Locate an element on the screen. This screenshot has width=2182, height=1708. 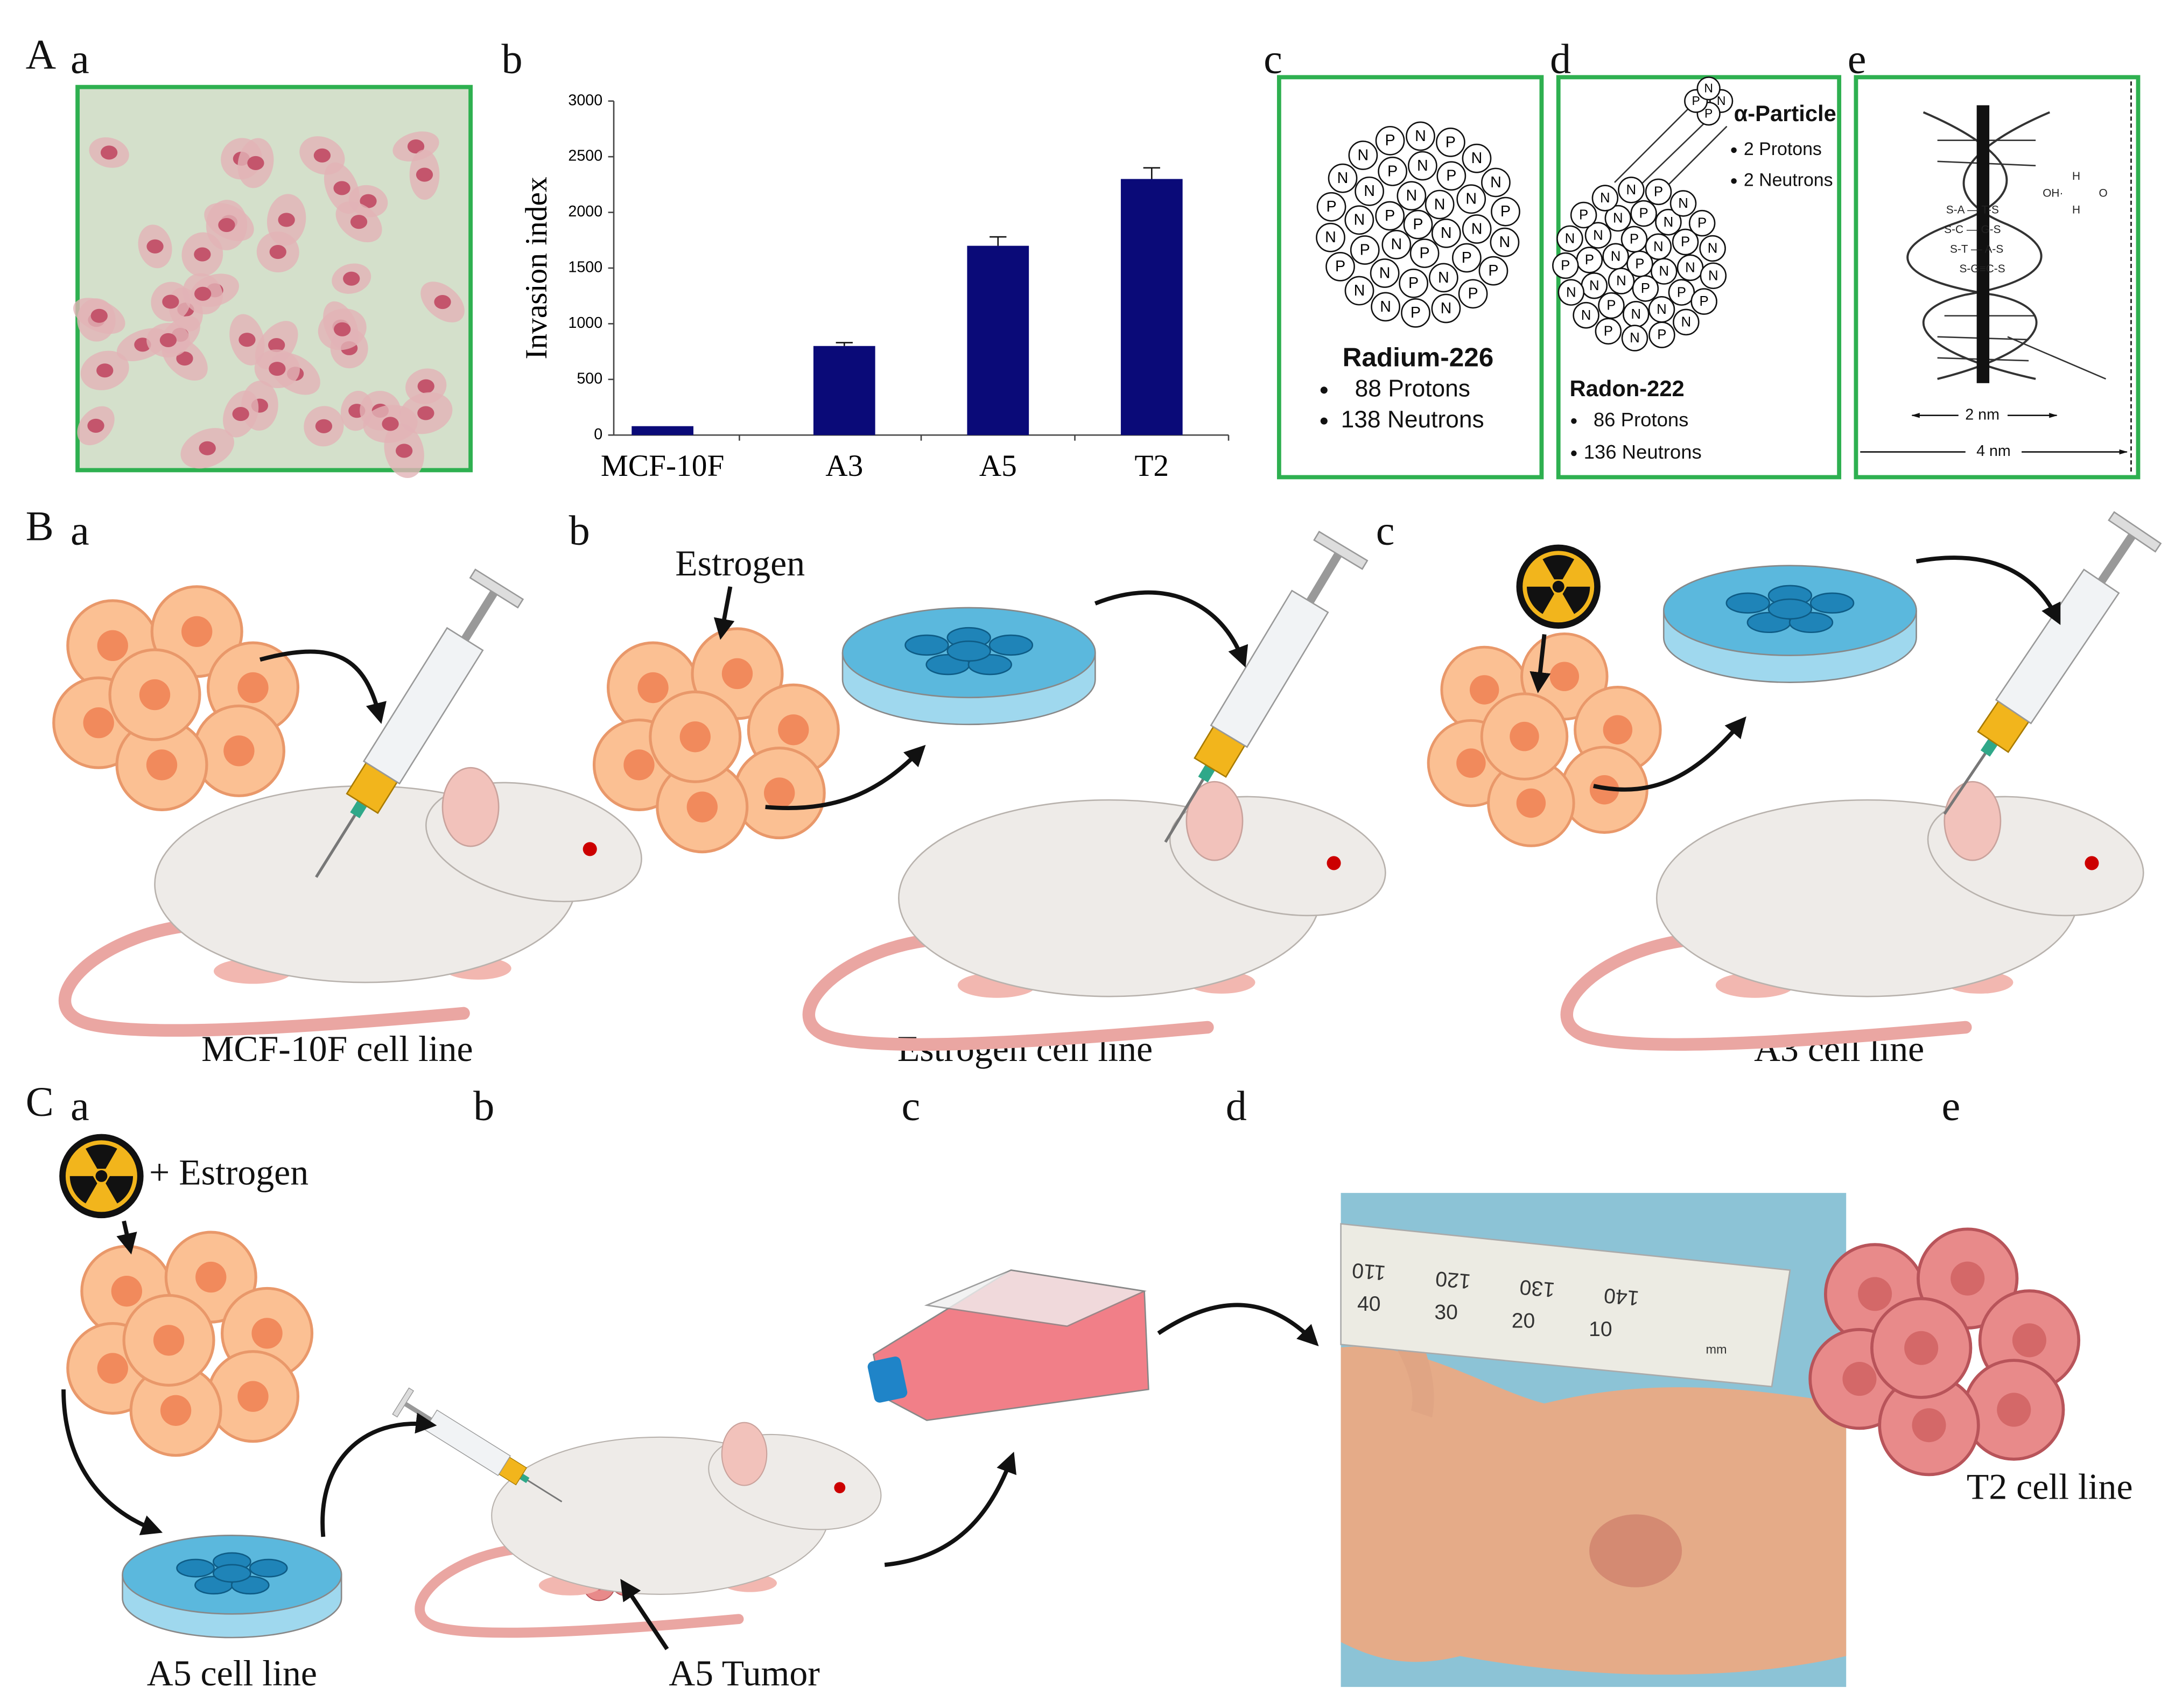
mouse-tail is located at coordinates (1008, 992).